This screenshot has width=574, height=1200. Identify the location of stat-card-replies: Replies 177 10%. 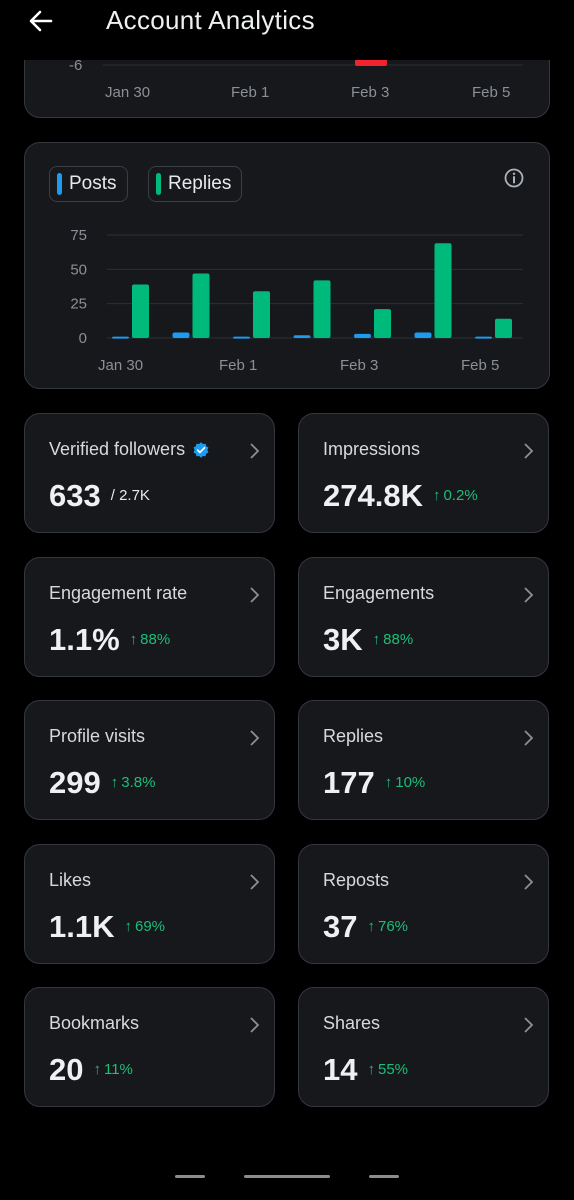
(423, 760).